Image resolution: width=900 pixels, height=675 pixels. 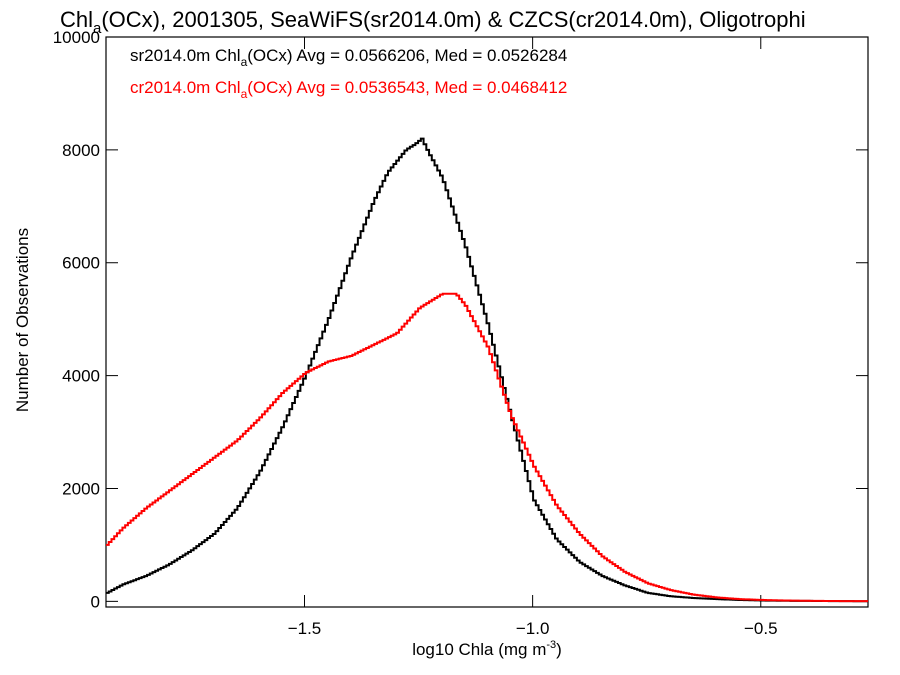 What do you see at coordinates (76, 37) in the screenshot?
I see `y-tick-label: 10000` at bounding box center [76, 37].